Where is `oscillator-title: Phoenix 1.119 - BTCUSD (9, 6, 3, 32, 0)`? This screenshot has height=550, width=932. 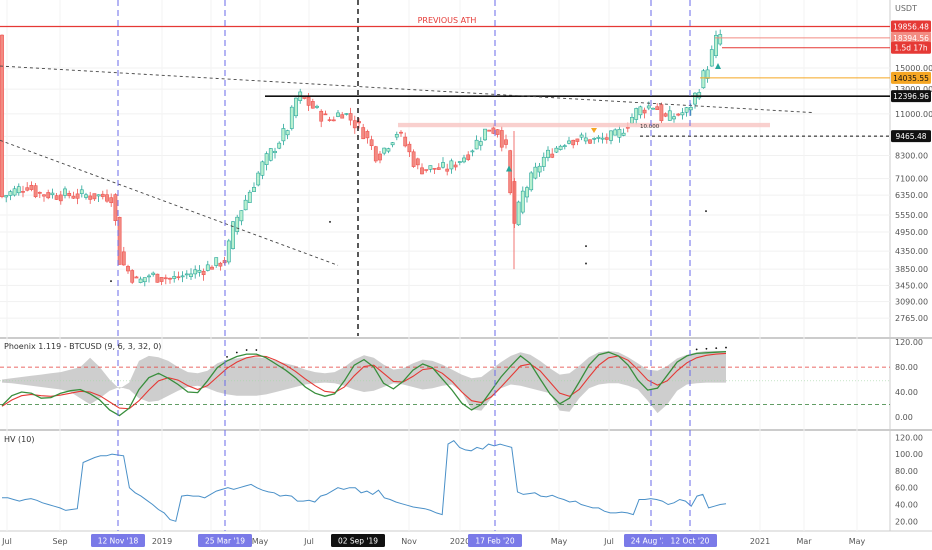 oscillator-title: Phoenix 1.119 - BTCUSD (9, 6, 3, 32, 0) is located at coordinates (82, 346).